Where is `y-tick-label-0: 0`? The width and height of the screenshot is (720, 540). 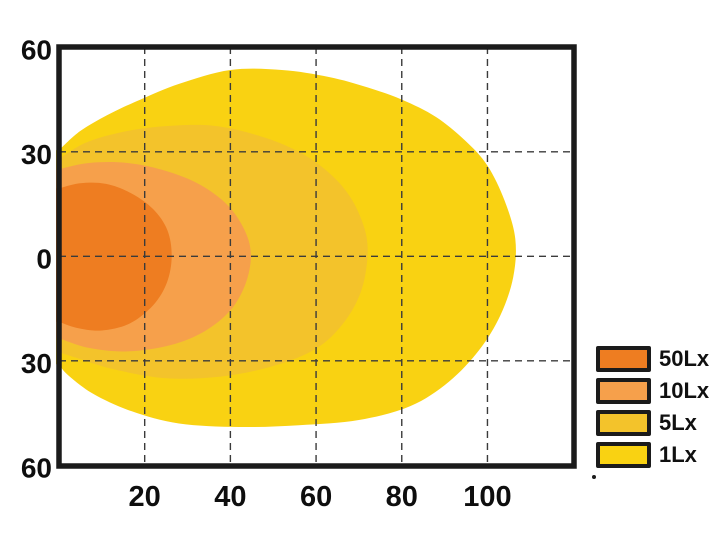
y-tick-label-0: 0 is located at coordinates (44, 258).